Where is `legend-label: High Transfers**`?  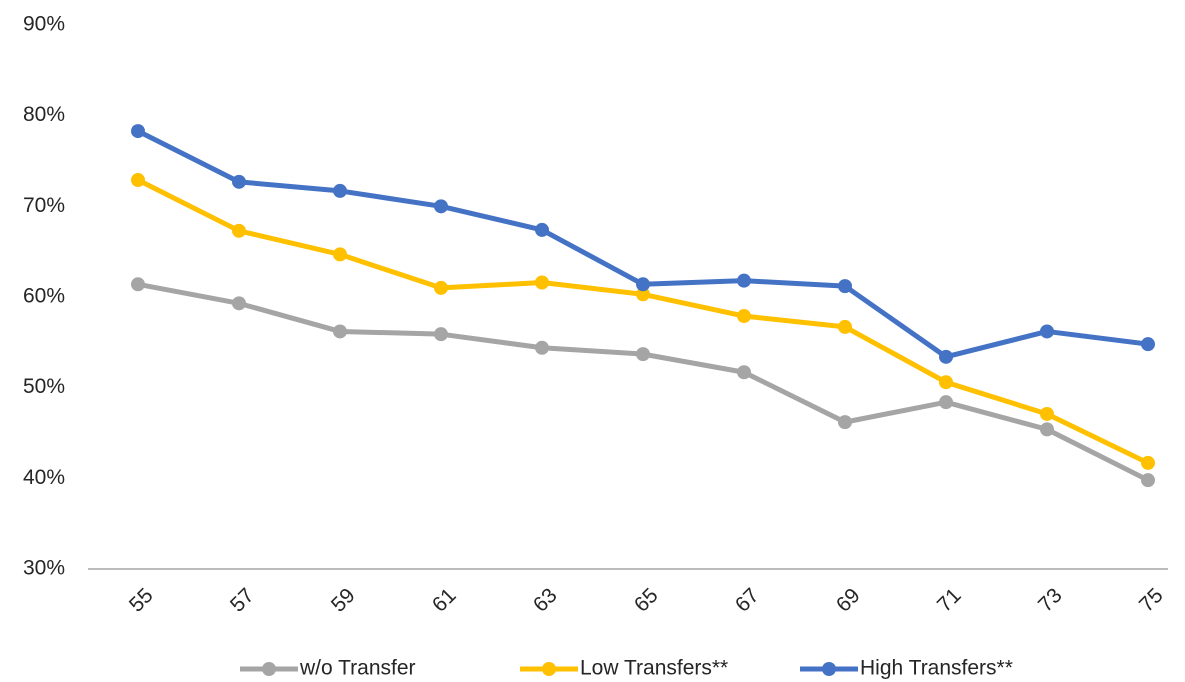
legend-label: High Transfers** is located at coordinates (936, 668).